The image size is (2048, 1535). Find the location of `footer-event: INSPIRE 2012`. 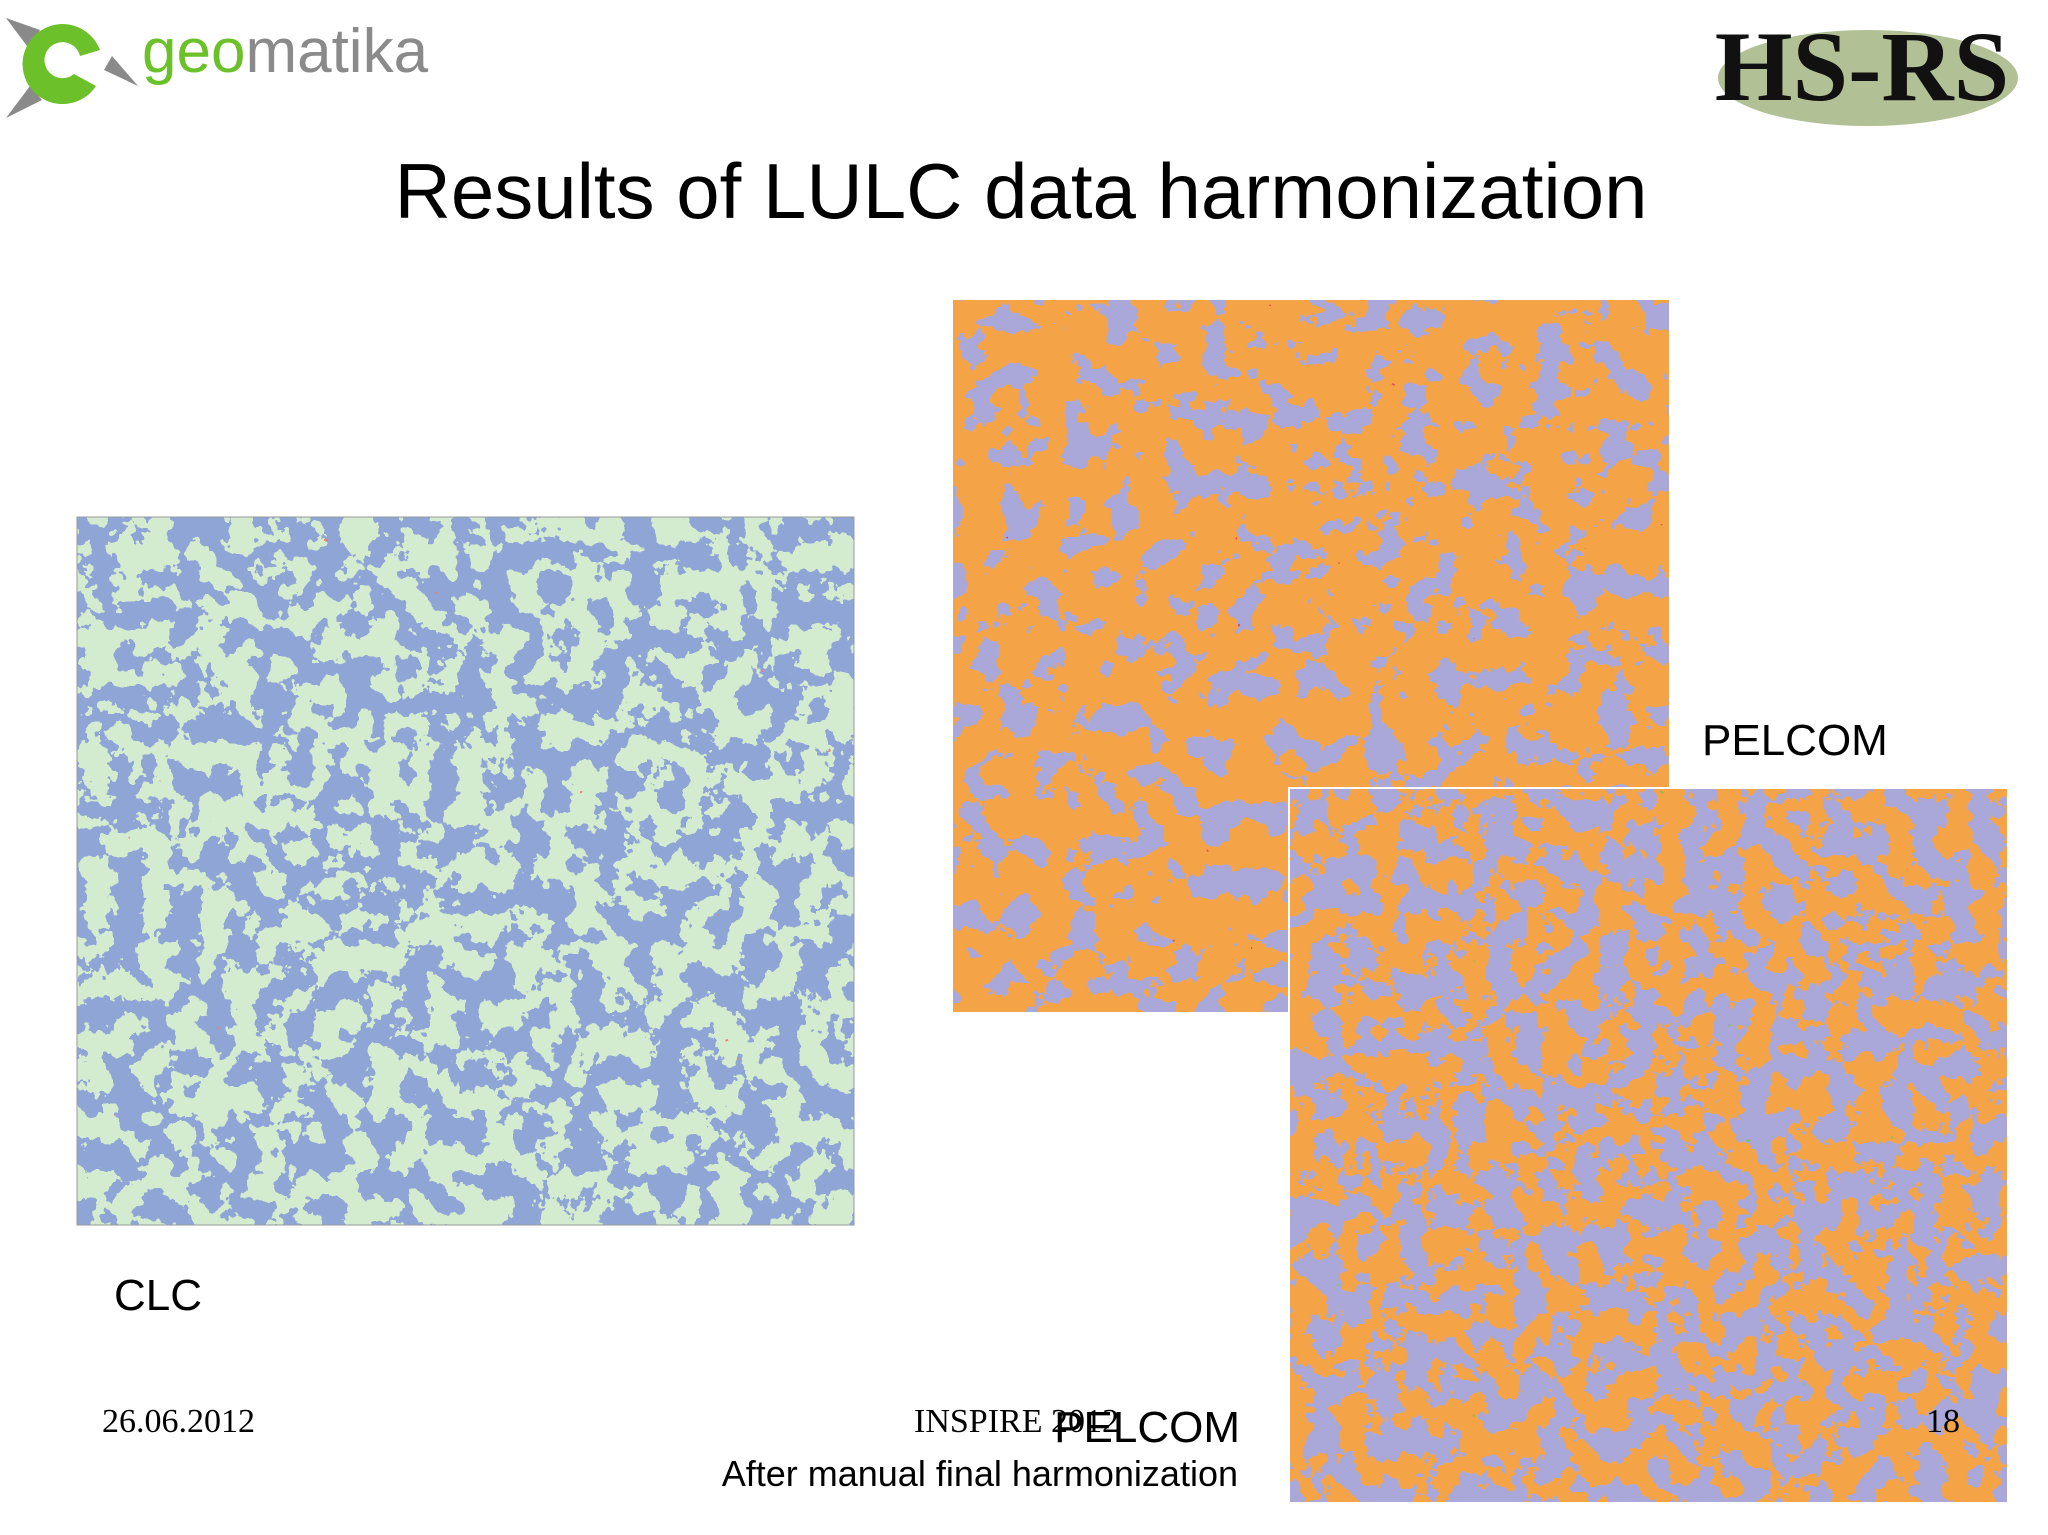

footer-event: INSPIRE 2012 is located at coordinates (1016, 1421).